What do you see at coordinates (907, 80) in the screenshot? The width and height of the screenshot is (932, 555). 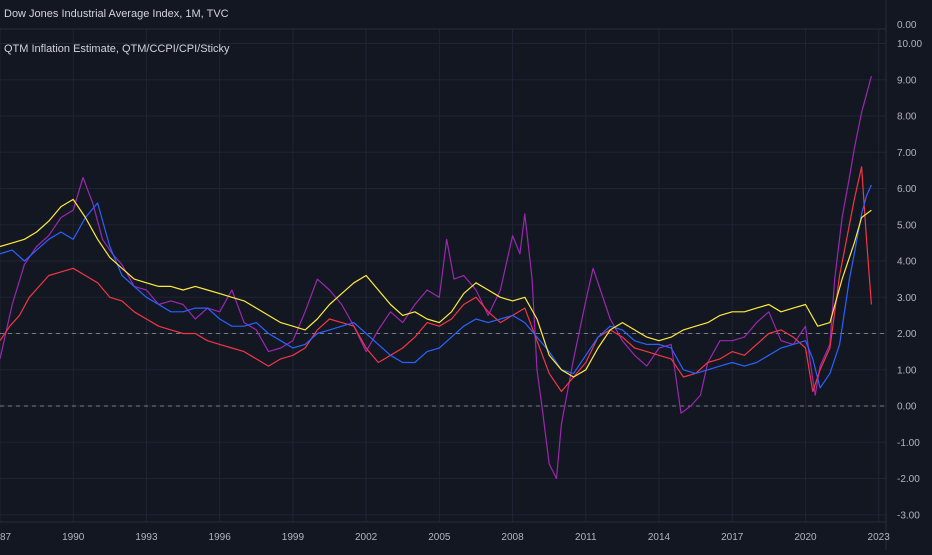 I see `y-tick-label: 9.00` at bounding box center [907, 80].